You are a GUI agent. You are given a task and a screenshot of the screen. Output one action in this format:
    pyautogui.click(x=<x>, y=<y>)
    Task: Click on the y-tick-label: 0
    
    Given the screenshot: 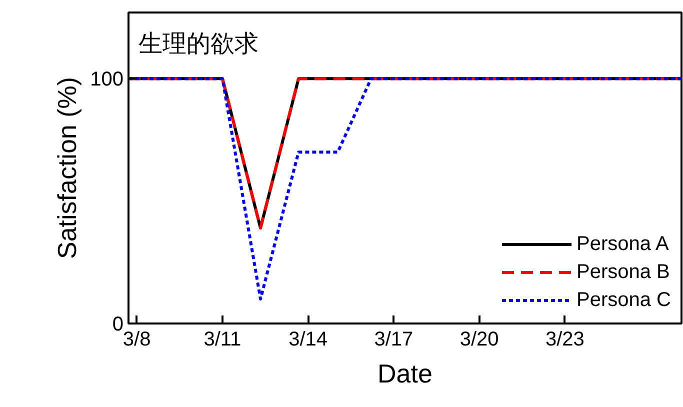 What is the action you would take?
    pyautogui.click(x=118, y=325)
    